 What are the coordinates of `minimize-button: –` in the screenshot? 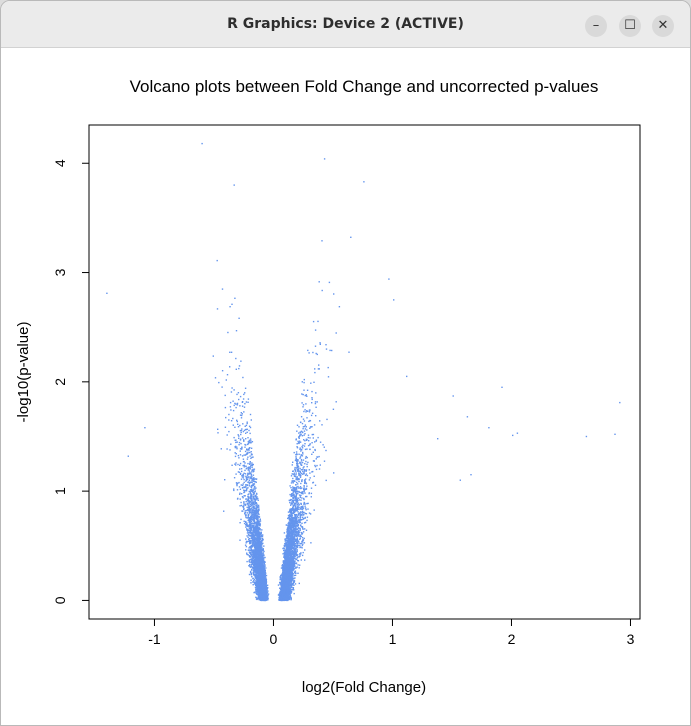 It's located at (596, 26).